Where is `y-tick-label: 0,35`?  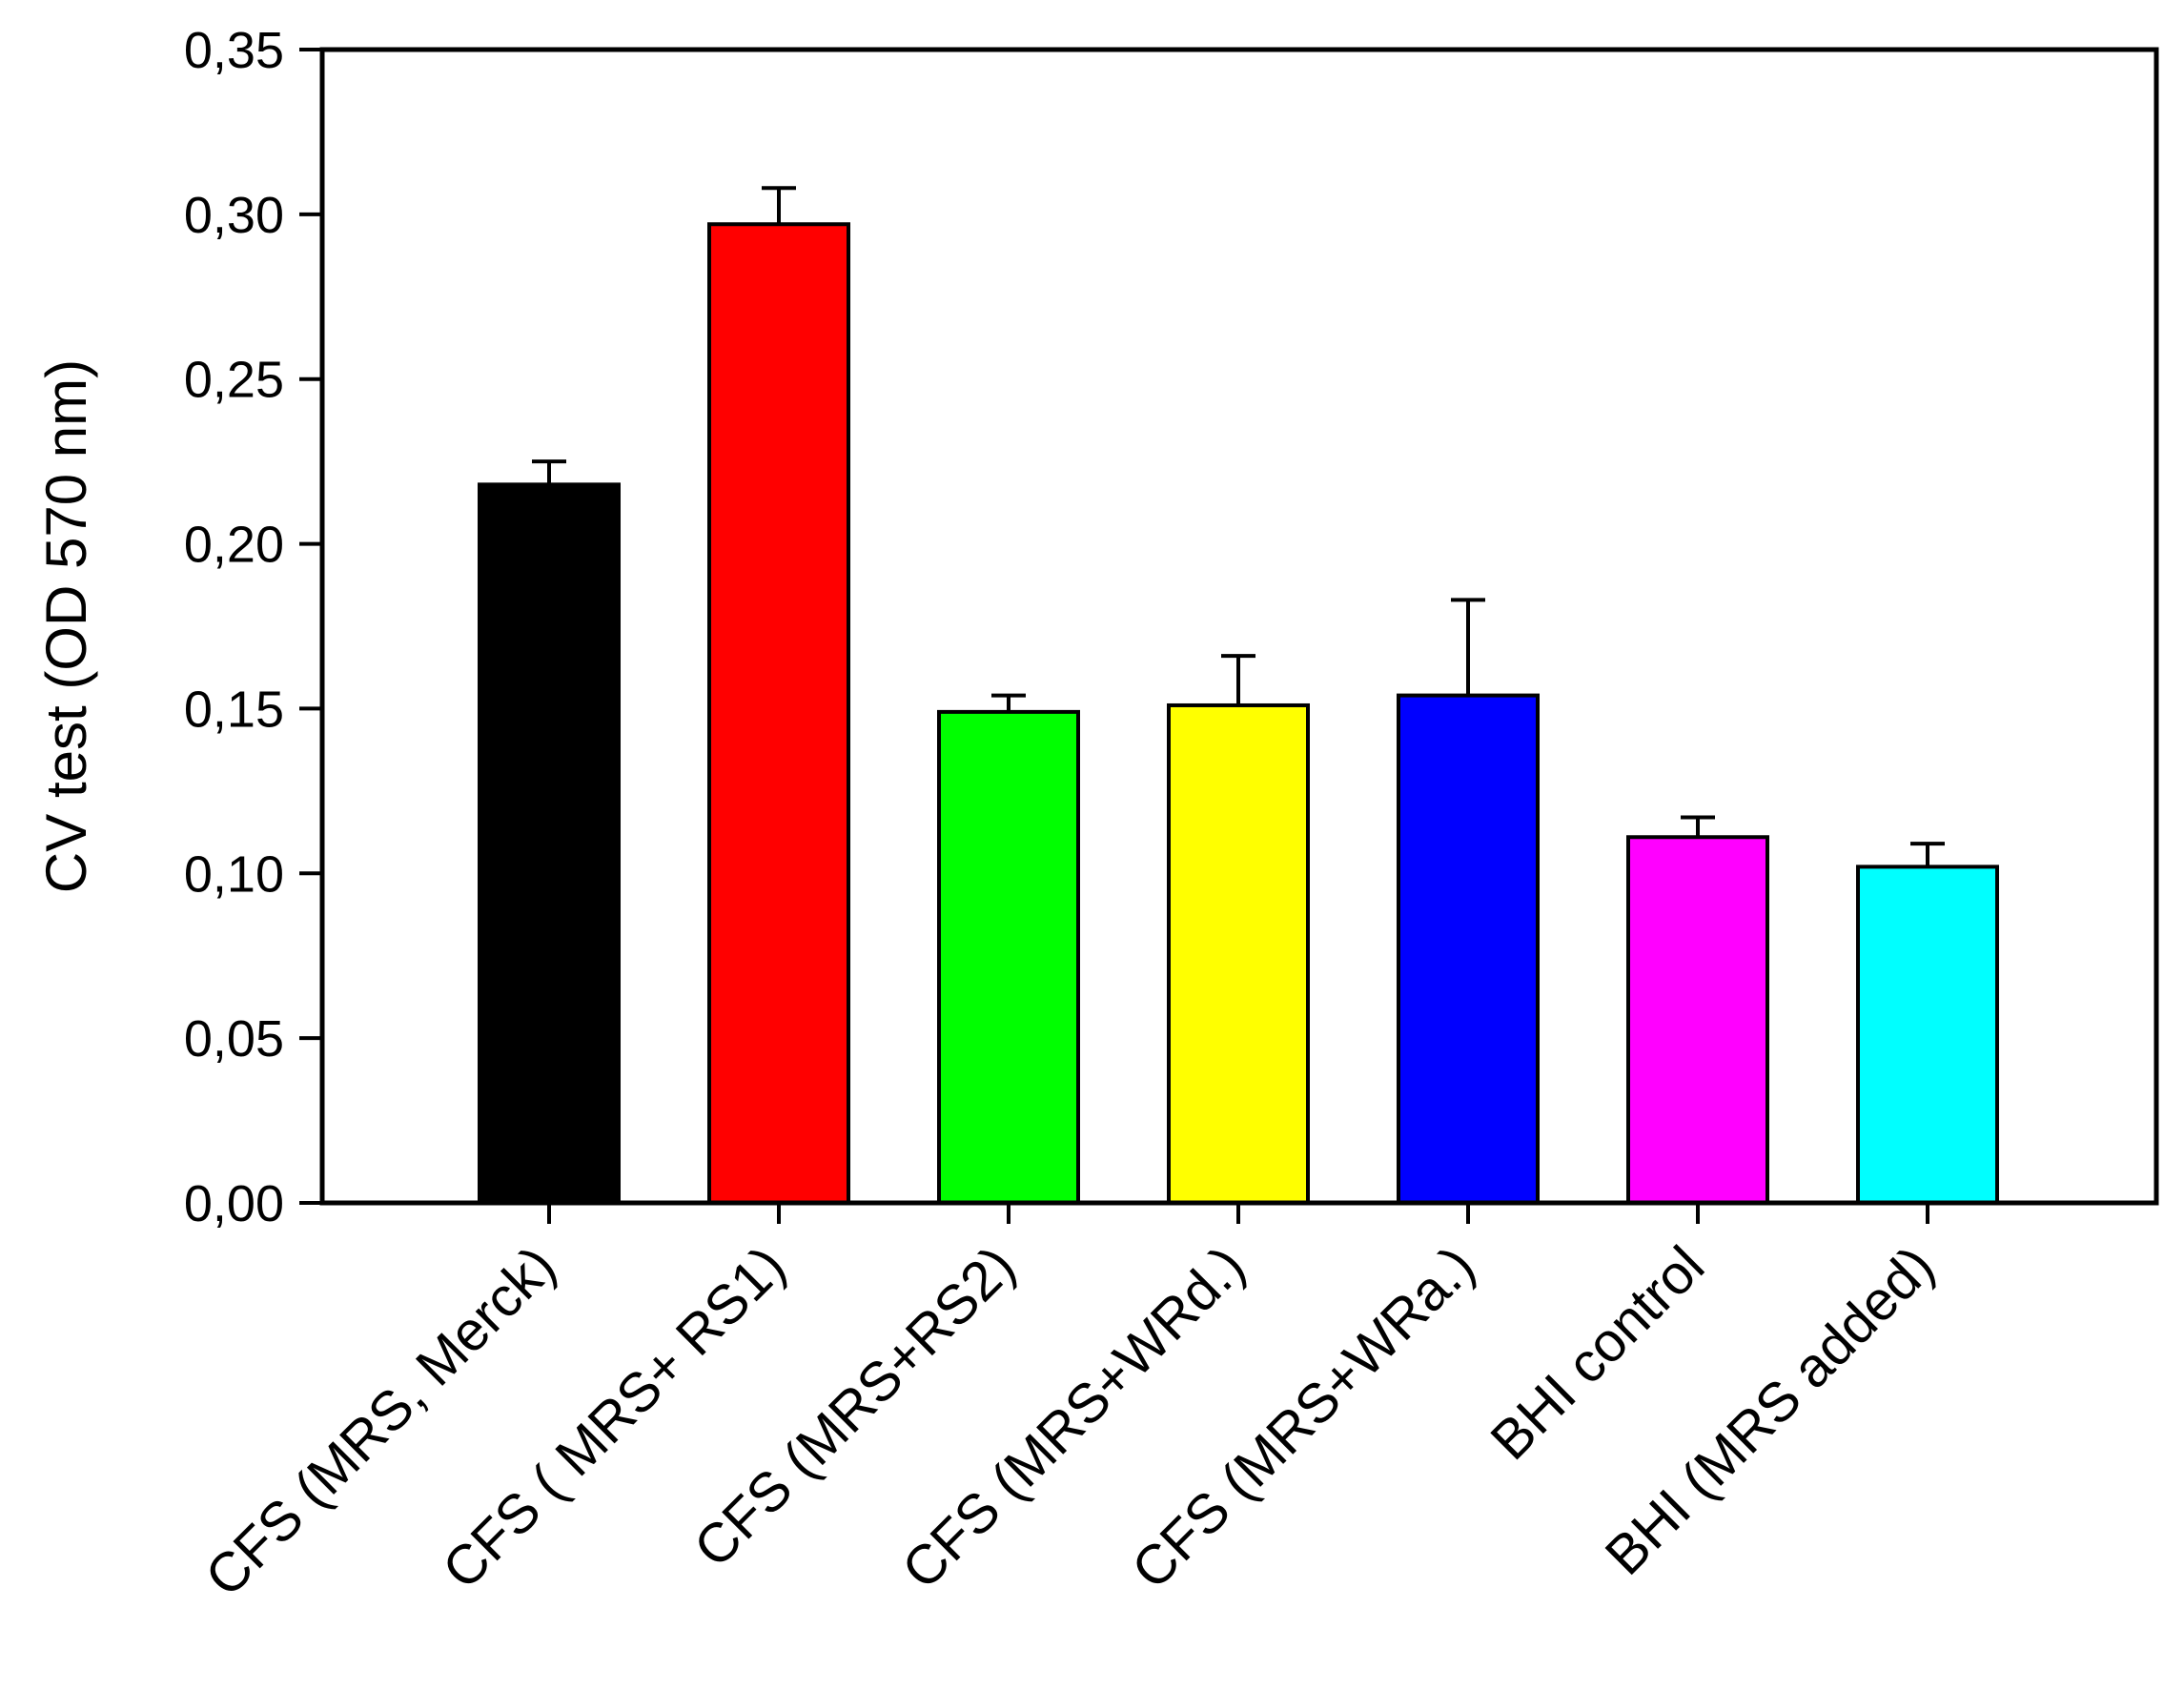 y-tick-label: 0,35 is located at coordinates (234, 50).